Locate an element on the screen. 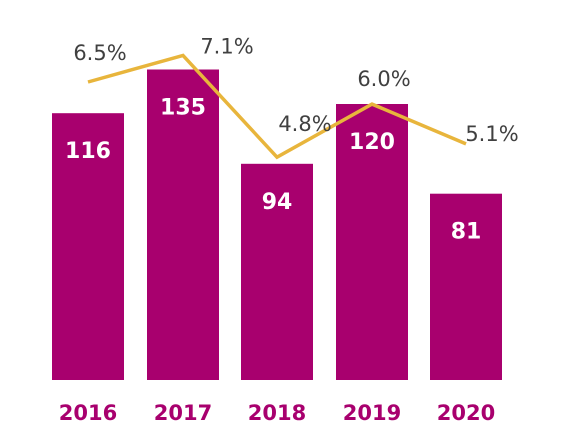 This screenshot has height=434, width=575. line-value-label-2016: 6.5% is located at coordinates (99, 53).